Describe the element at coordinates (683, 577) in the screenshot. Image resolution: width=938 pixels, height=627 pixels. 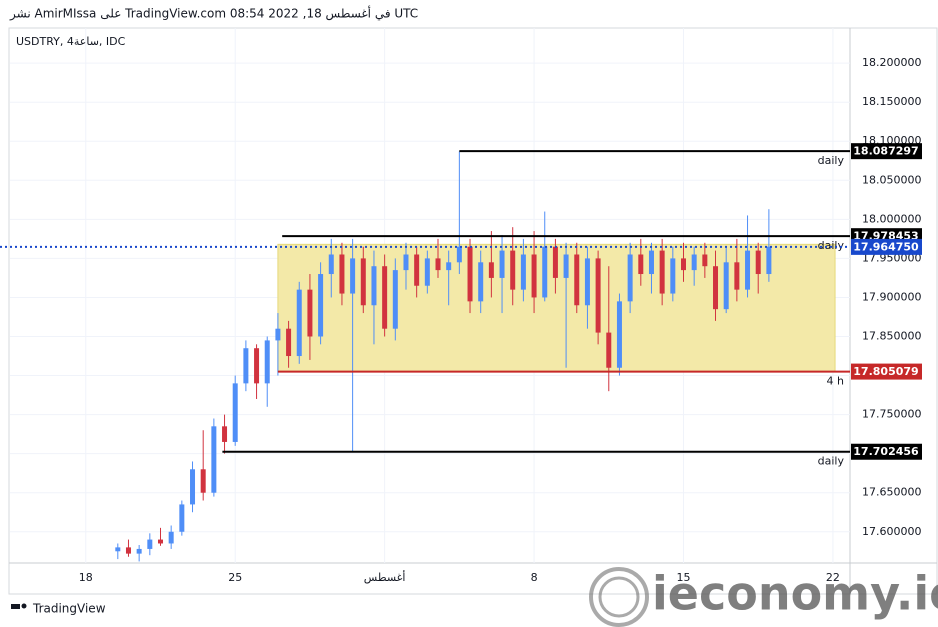
I see `x-tick-label: 15` at that location.